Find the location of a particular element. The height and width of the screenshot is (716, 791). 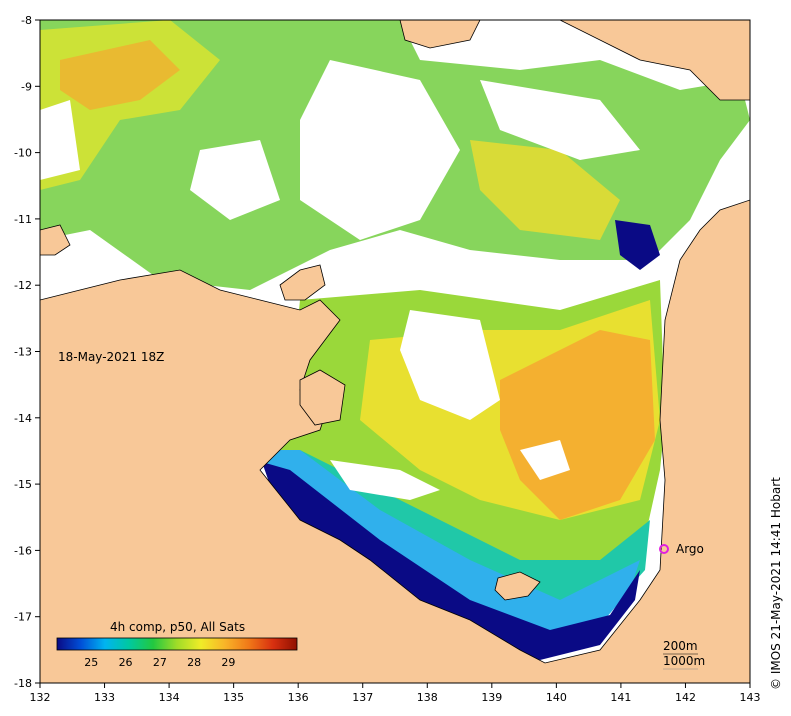

sst-field-north-orange is located at coordinates (120, 75).